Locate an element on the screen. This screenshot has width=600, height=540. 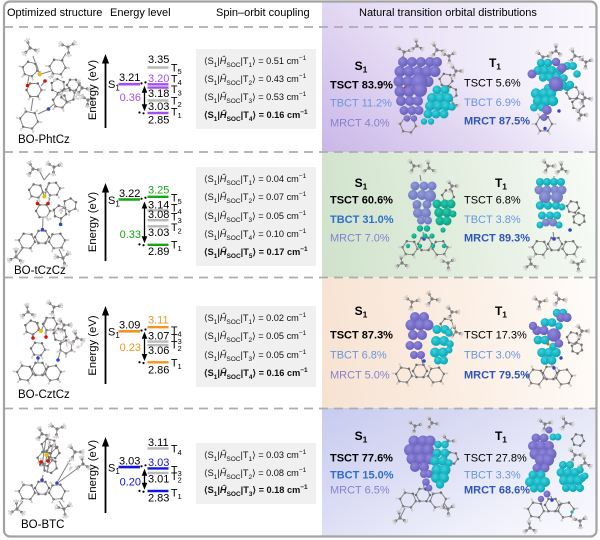
svg-text: 0.36 is located at coordinates (130, 98).